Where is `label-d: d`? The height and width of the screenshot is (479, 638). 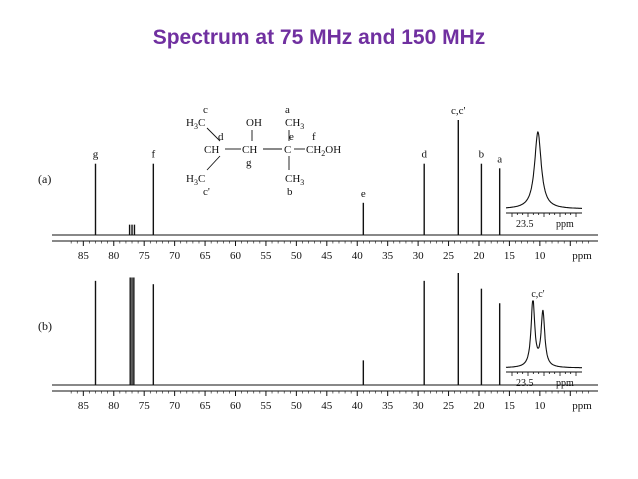
label-d: d is located at coordinates (221, 137).